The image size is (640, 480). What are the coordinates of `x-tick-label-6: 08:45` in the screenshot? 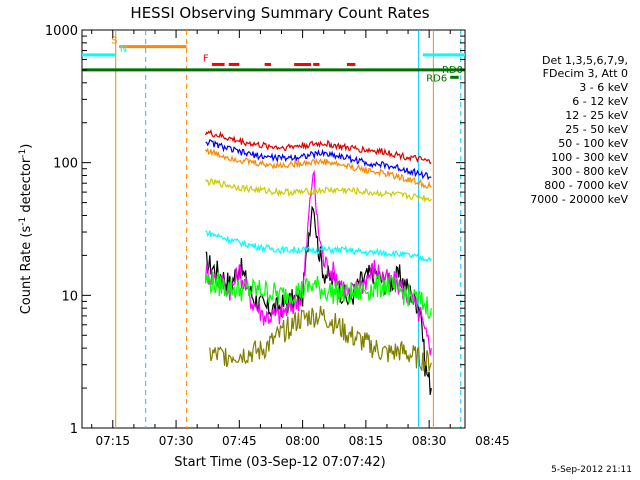 It's located at (492, 441).